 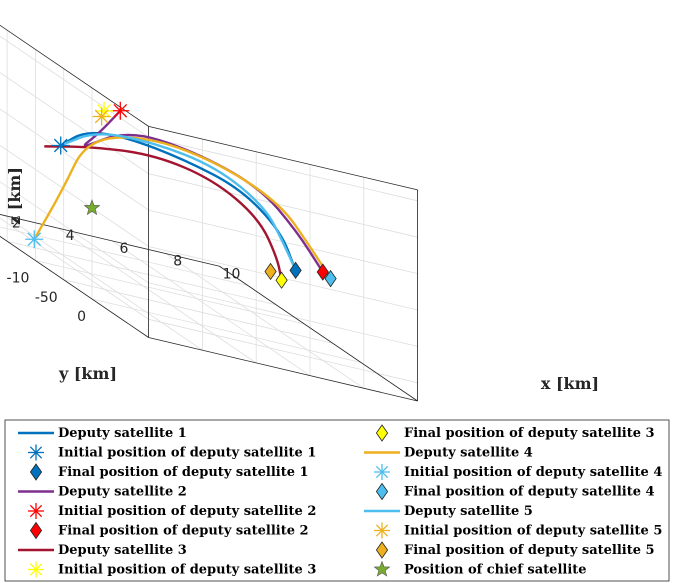 What do you see at coordinates (468, 453) in the screenshot?
I see `legend-label: Deputy satellite 4` at bounding box center [468, 453].